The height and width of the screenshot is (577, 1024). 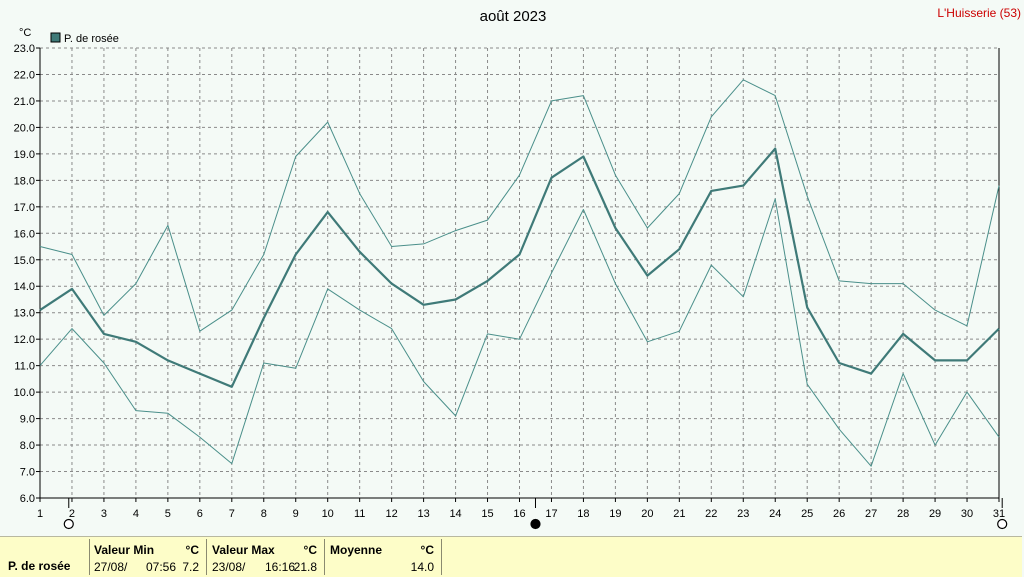 I want to click on y-tick-label: 12.0, so click(x=24, y=340).